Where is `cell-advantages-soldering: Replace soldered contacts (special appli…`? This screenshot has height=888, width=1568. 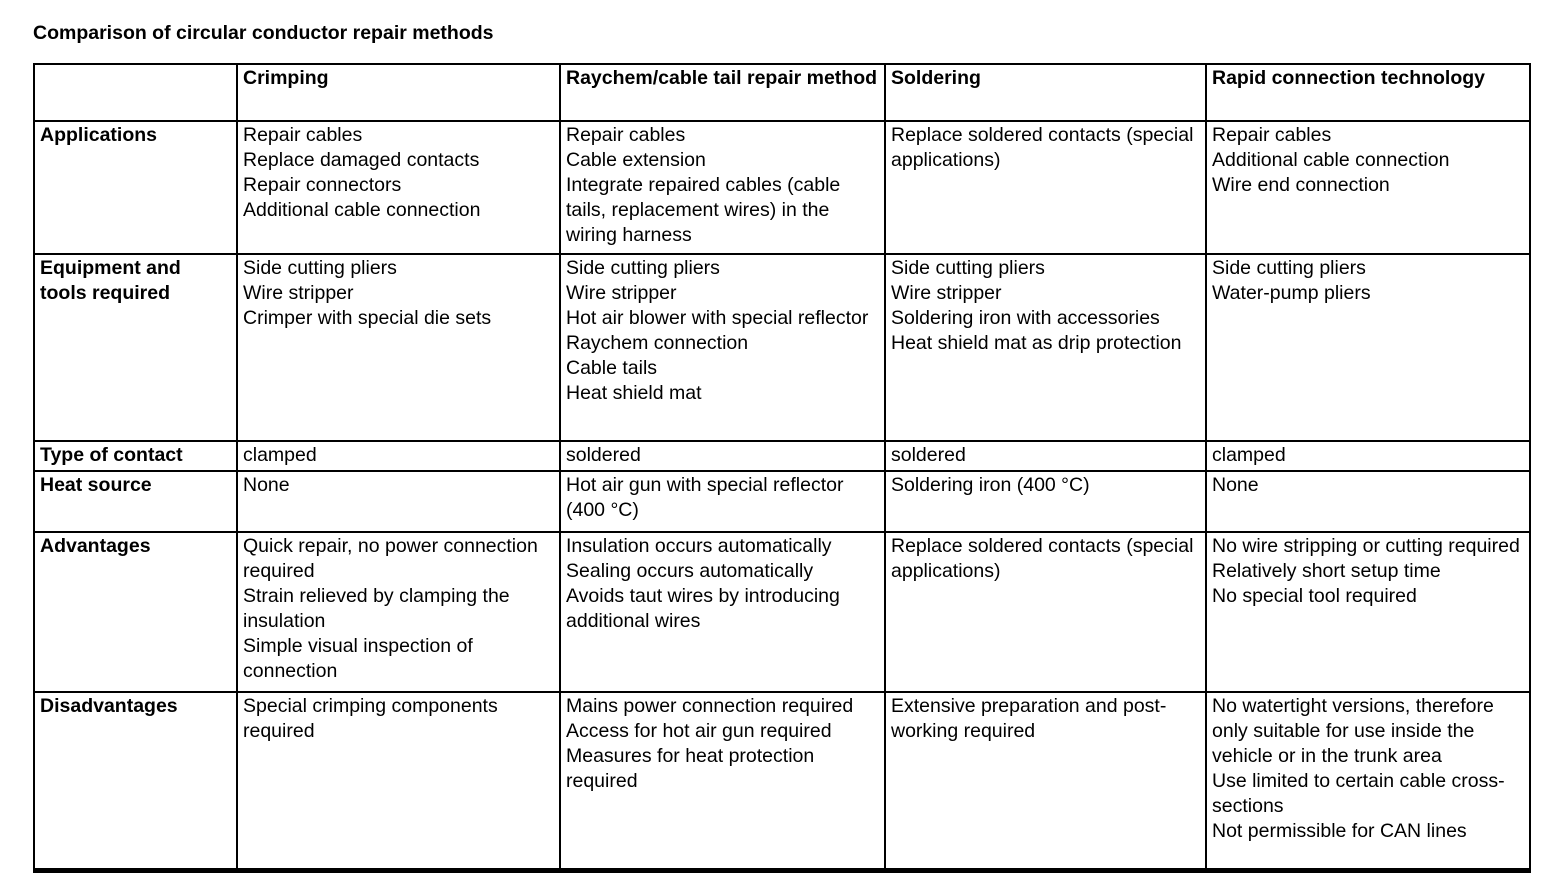 cell-advantages-soldering: Replace soldered contacts (special appli… is located at coordinates (1045, 612).